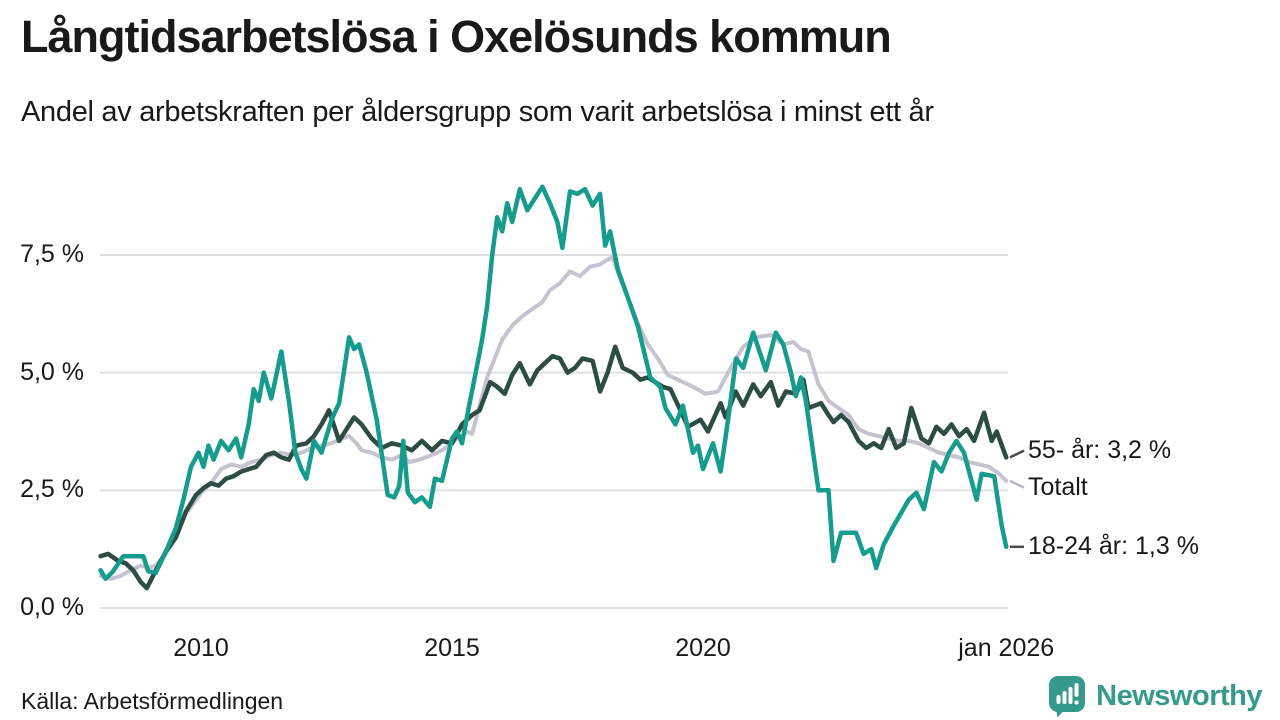  Describe the element at coordinates (1058, 486) in the screenshot. I see `series-end-label-Totalt: Totalt` at that location.